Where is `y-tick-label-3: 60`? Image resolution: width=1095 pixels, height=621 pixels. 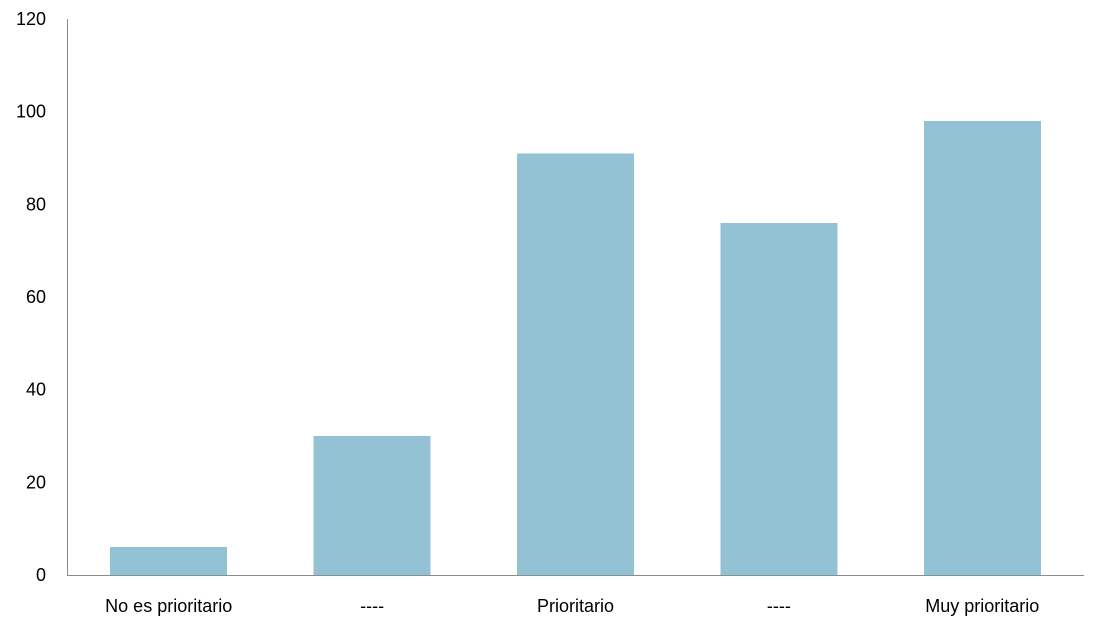 y-tick-label-3: 60 is located at coordinates (36, 297).